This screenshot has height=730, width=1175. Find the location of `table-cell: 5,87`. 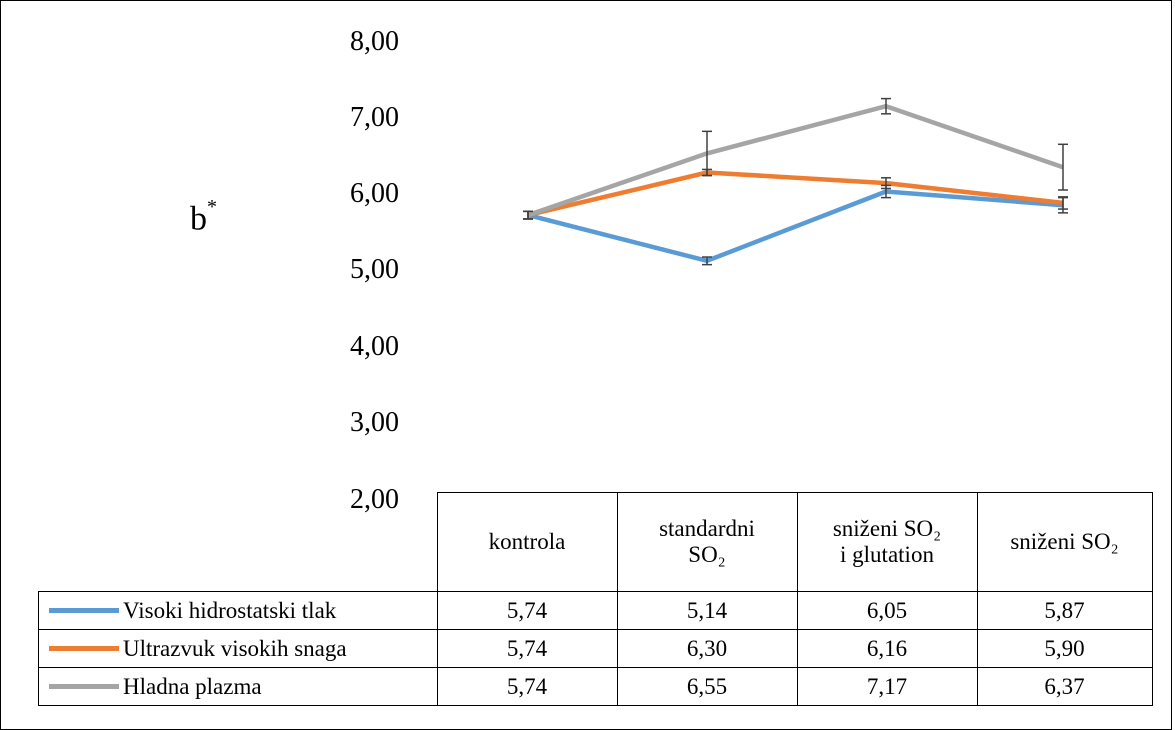

table-cell: 5,87 is located at coordinates (1064, 610).